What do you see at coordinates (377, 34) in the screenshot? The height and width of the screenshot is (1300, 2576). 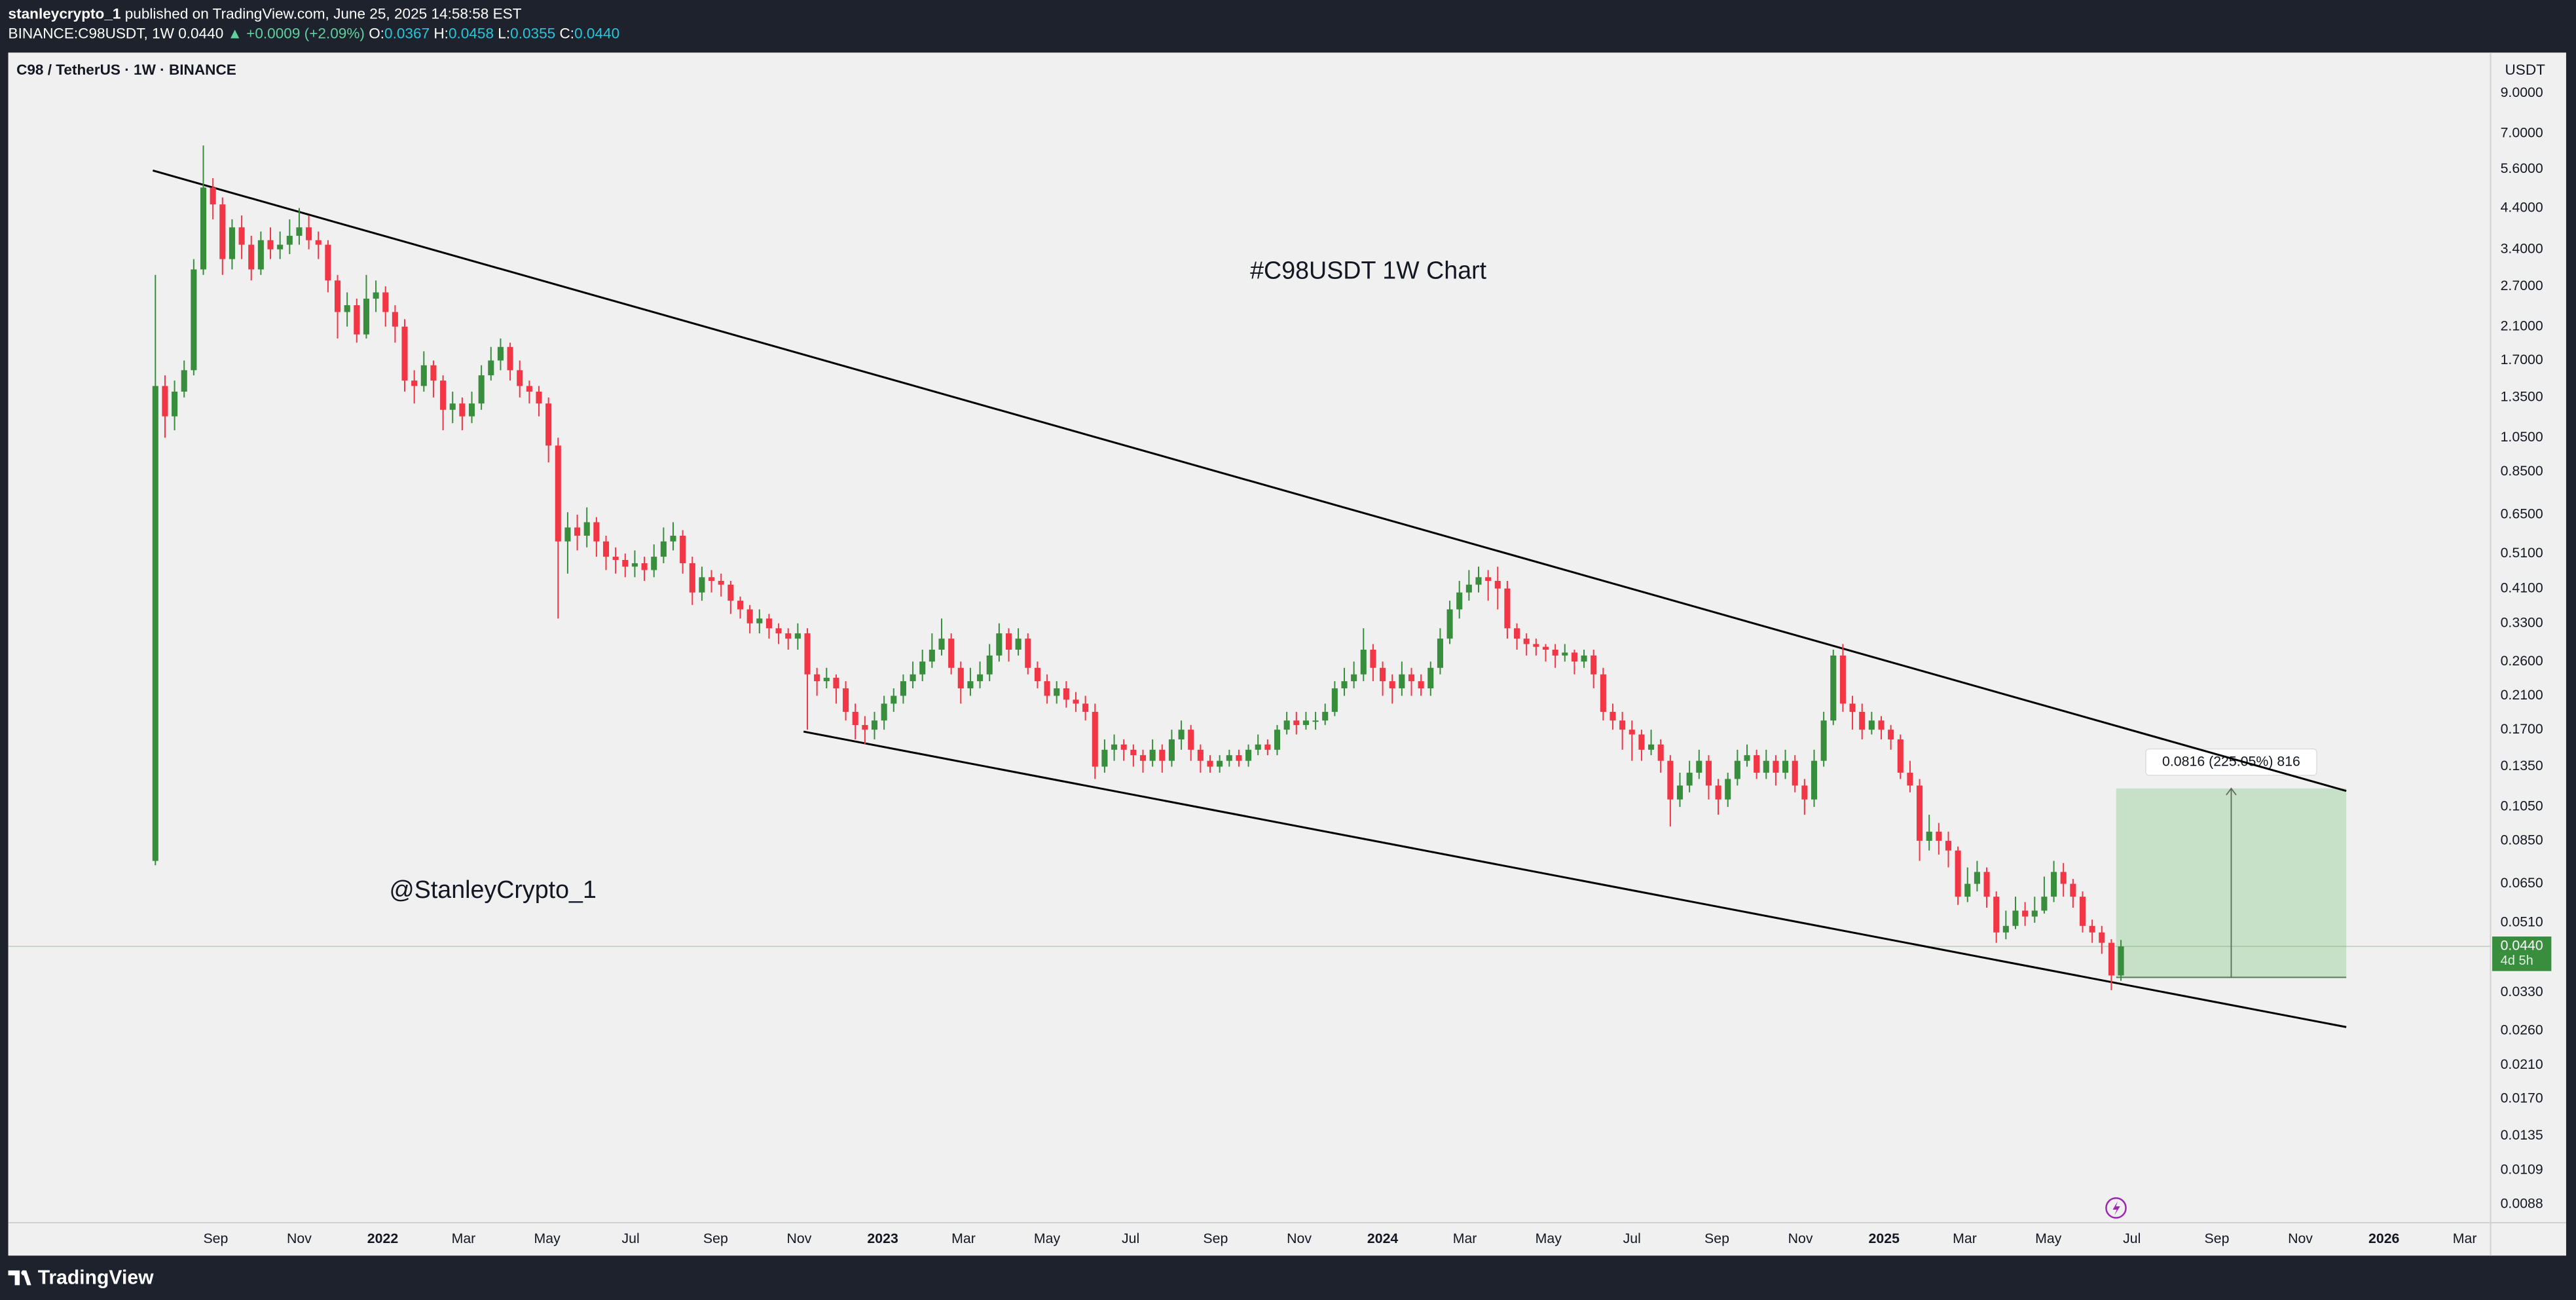 I see `ohlc-o: O:` at bounding box center [377, 34].